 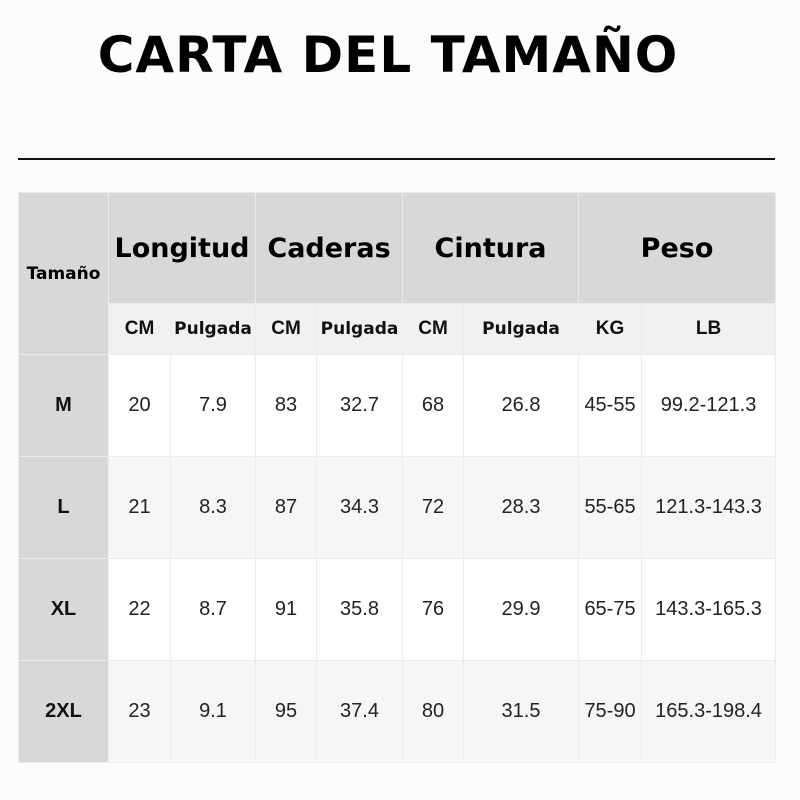 I want to click on value-cell: 32.7, so click(x=360, y=405).